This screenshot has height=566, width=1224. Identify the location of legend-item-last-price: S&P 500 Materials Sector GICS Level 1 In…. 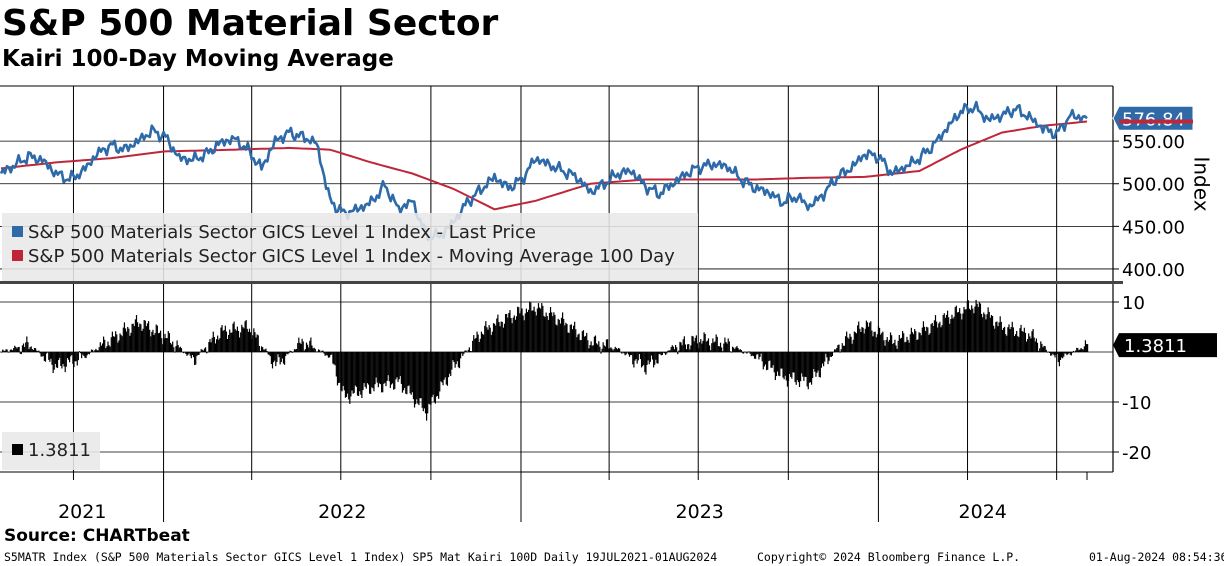
(274, 233).